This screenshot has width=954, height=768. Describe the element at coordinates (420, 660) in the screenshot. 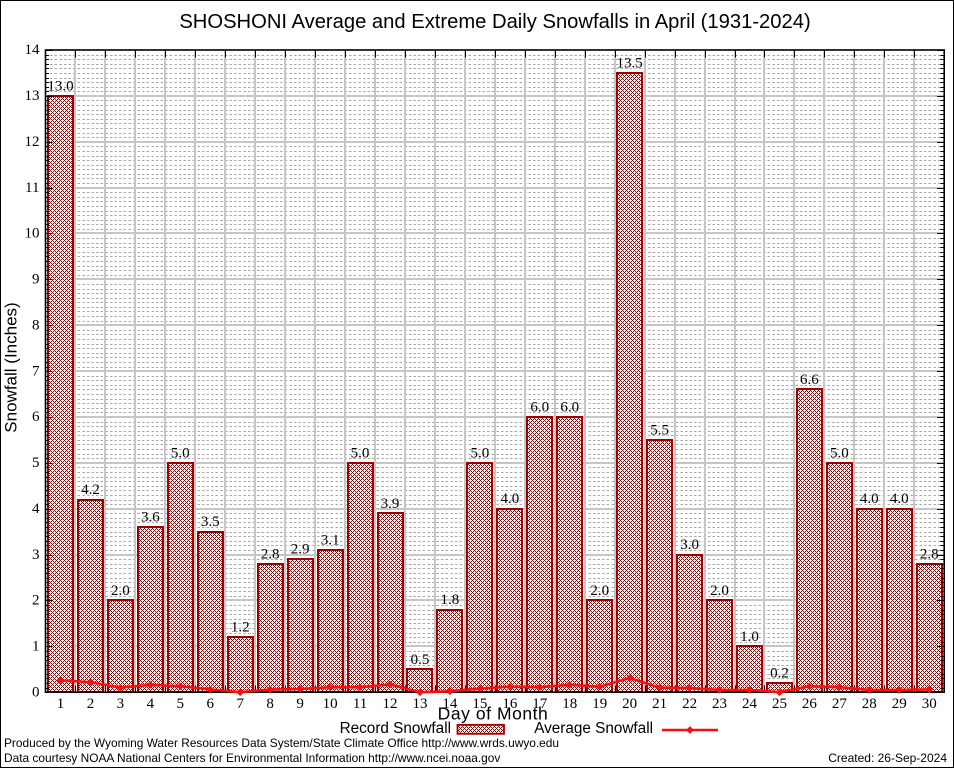

I see `svg-text: 0.5` at that location.